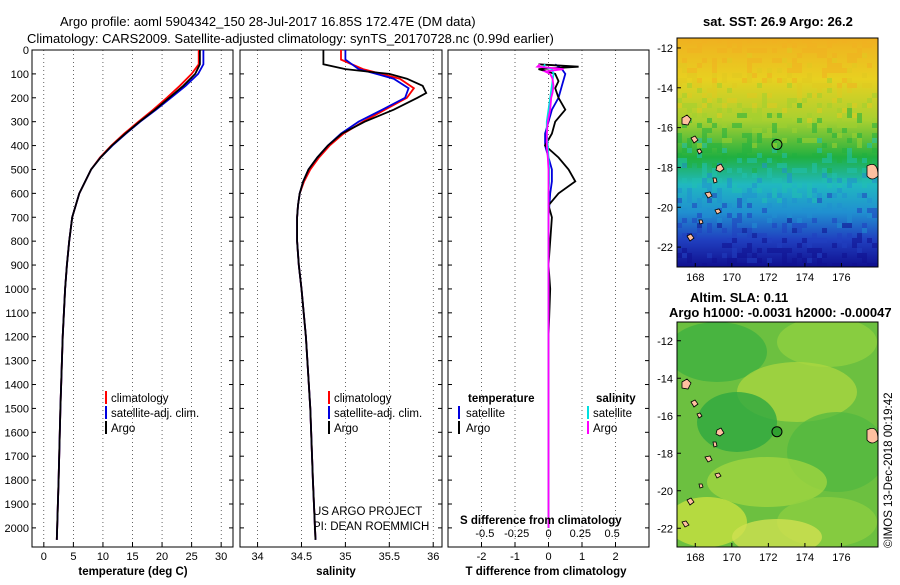 The width and height of the screenshot is (900, 585). What do you see at coordinates (20, 170) in the screenshot?
I see `ytick-label: 500` at bounding box center [20, 170].